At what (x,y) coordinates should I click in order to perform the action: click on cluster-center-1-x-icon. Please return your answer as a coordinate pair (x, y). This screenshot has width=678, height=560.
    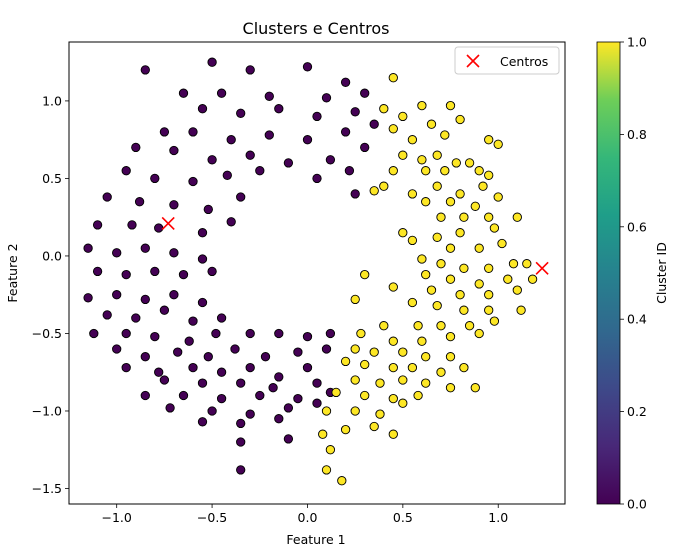
    Looking at the image, I should click on (542, 268).